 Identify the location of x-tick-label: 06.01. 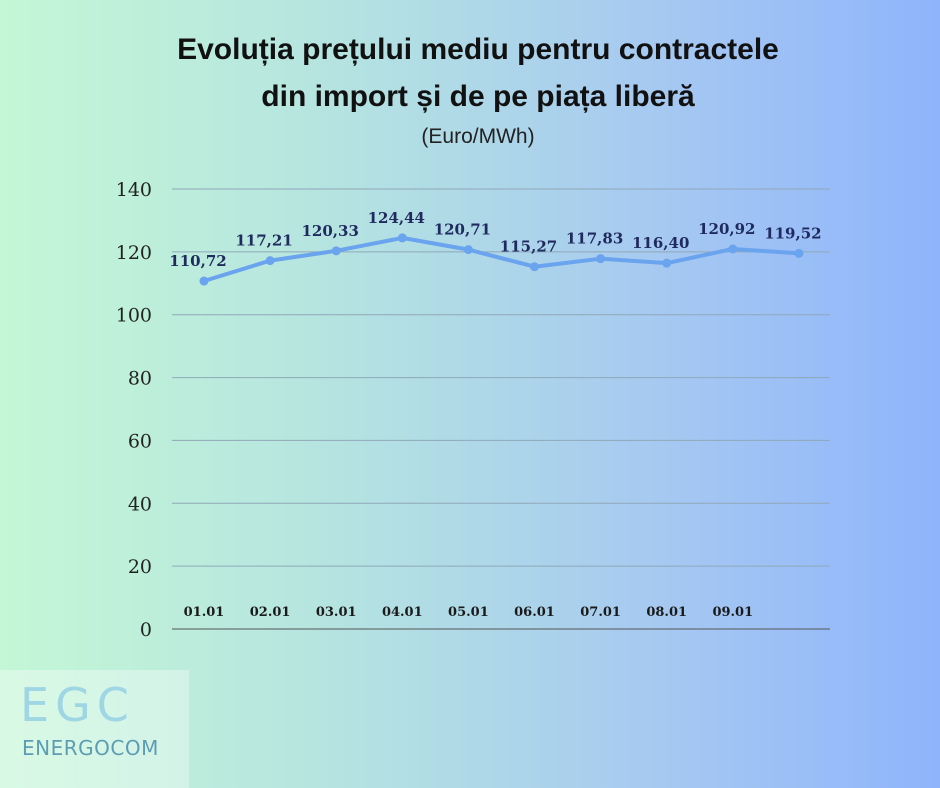
(534, 612).